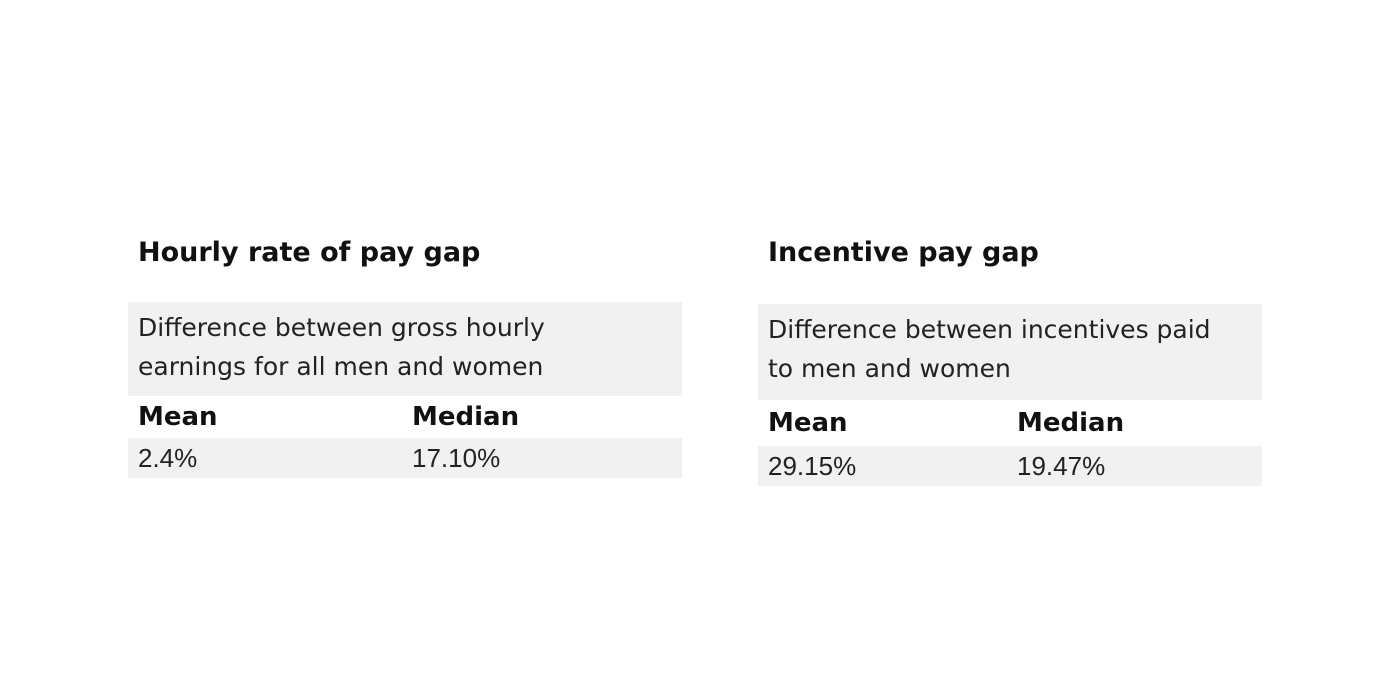 The image size is (1400, 700). Describe the element at coordinates (989, 329) in the screenshot. I see `incentive-description-line-1: Difference between incentives paid` at that location.